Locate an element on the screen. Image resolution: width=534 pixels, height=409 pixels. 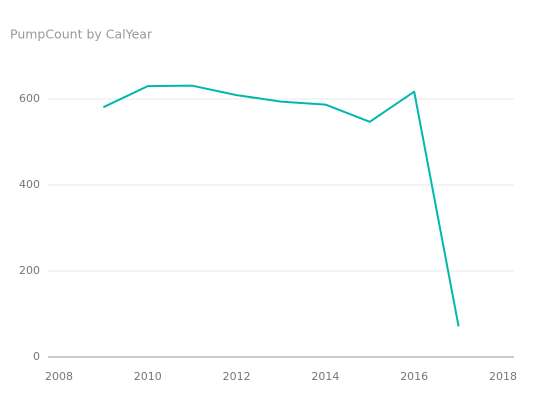
x-tick-label: 2010 is located at coordinates (148, 376).